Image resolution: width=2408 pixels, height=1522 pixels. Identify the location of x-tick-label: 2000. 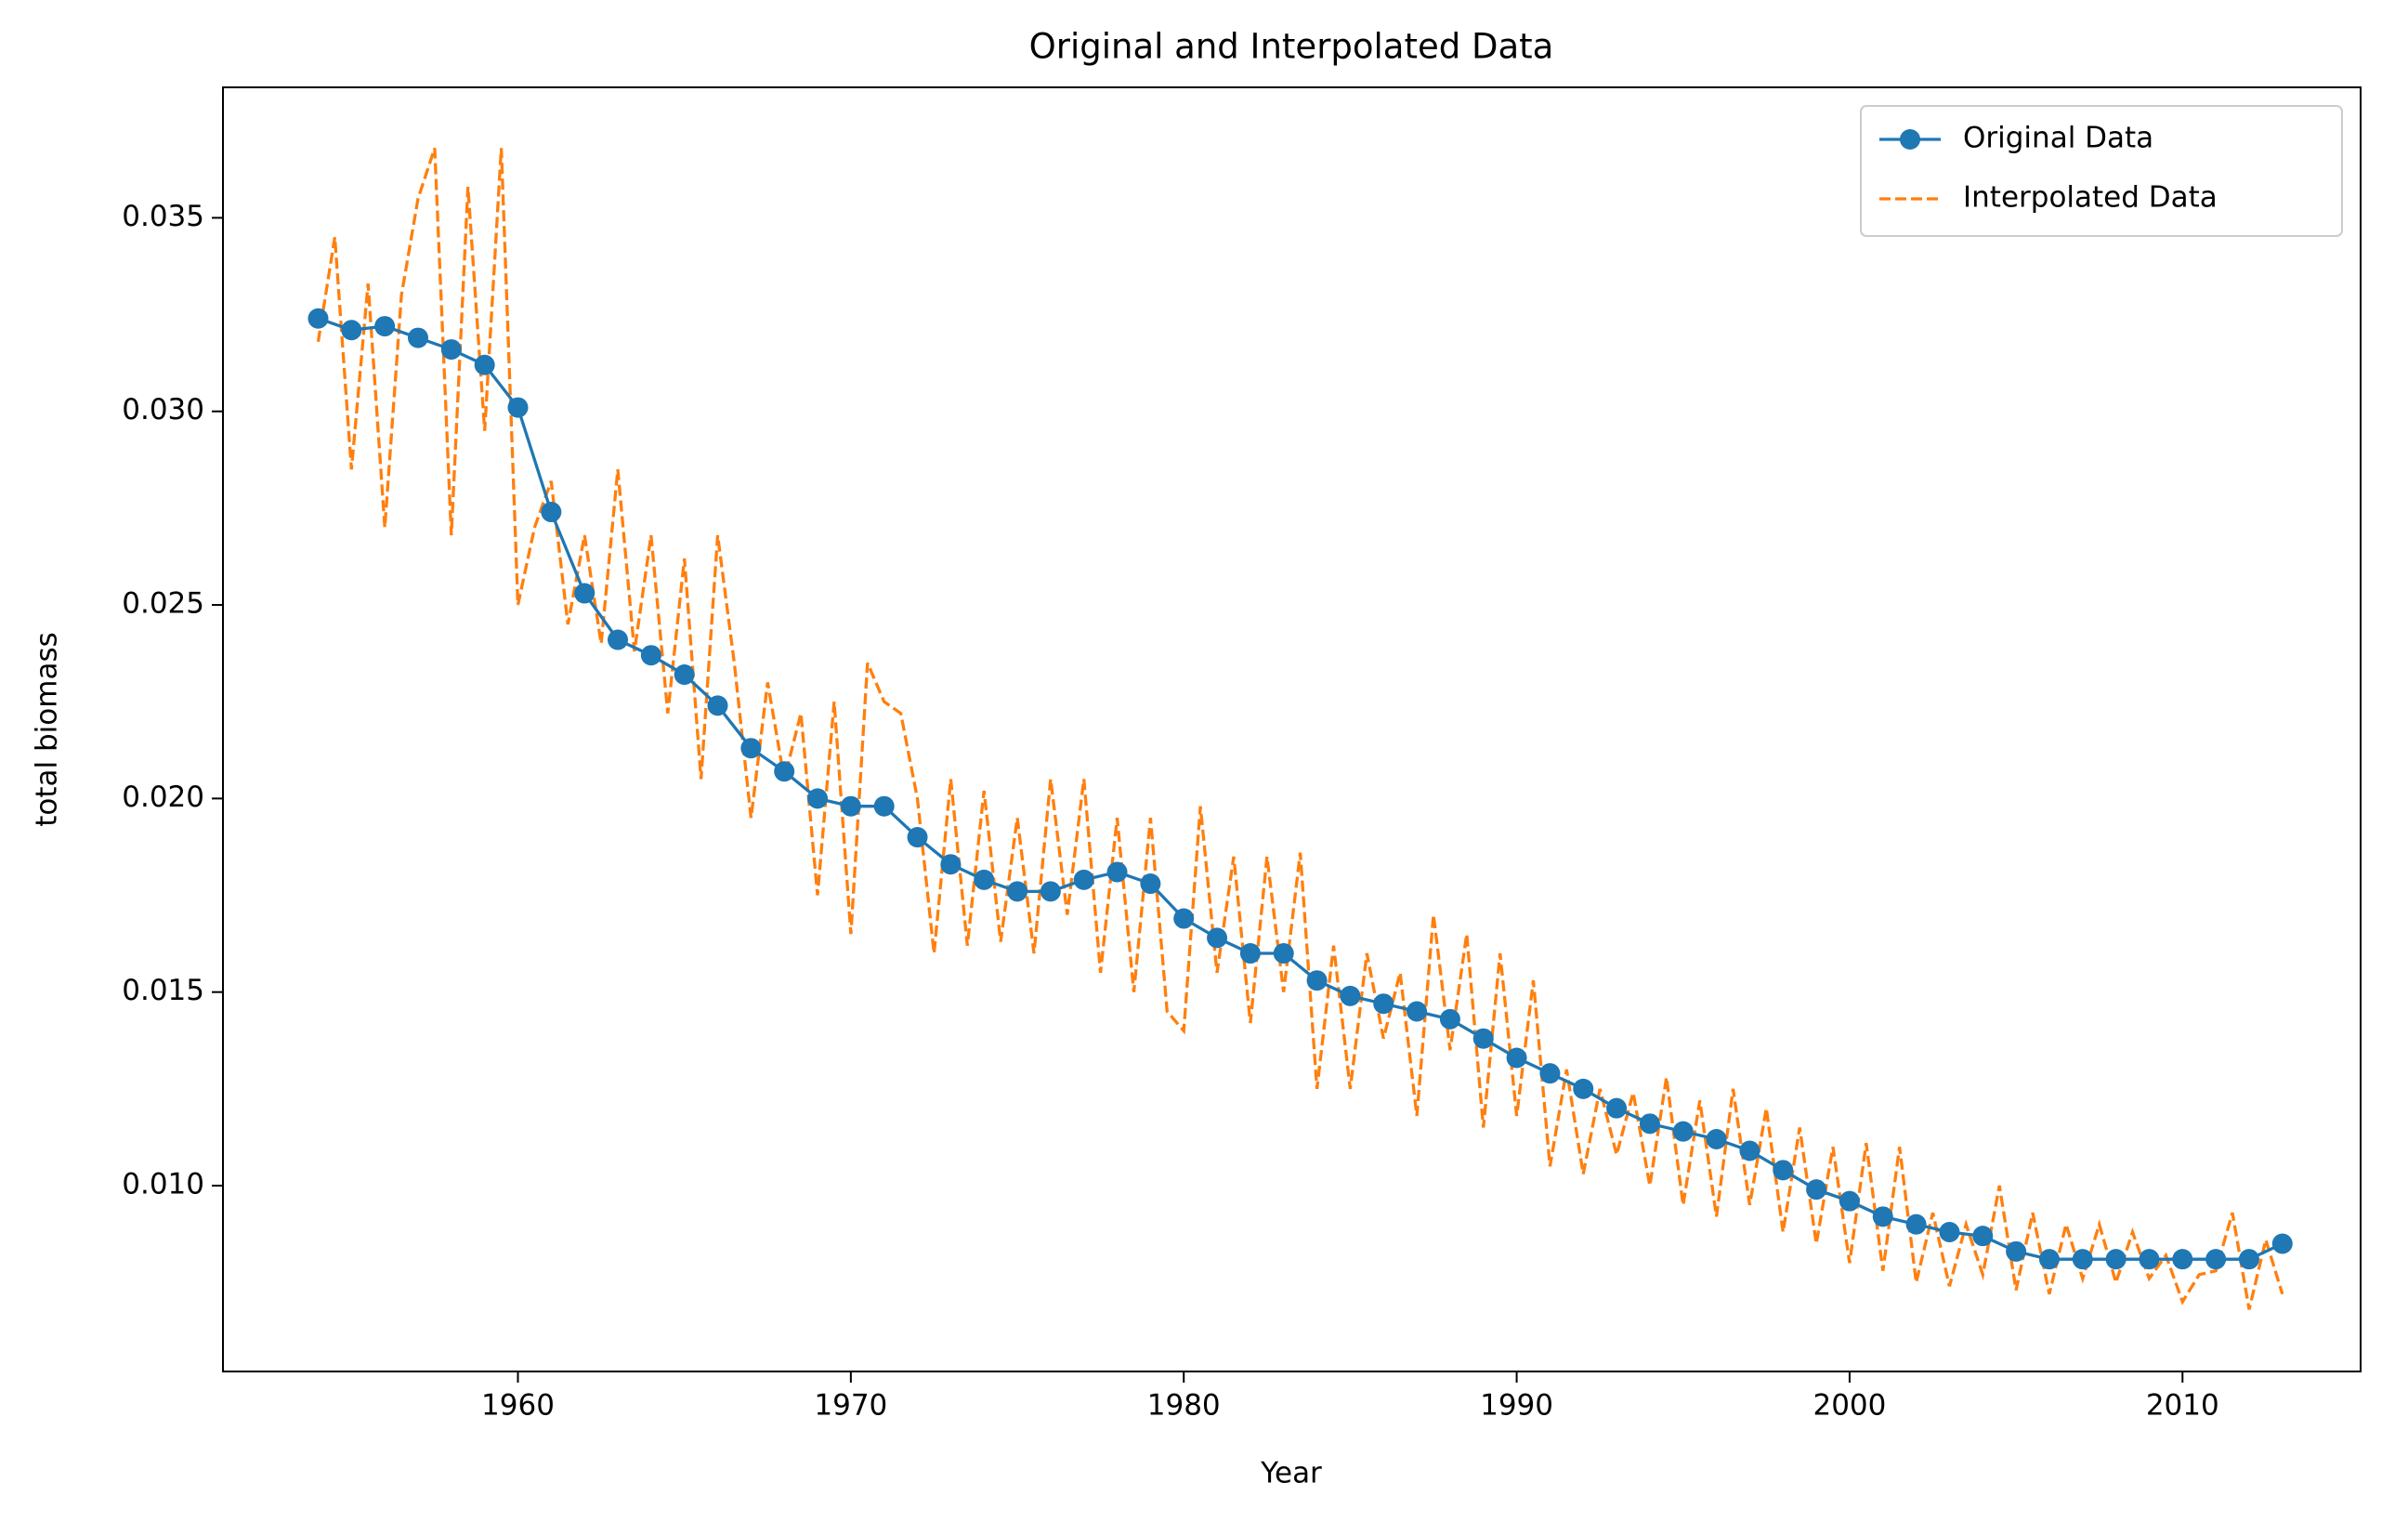
(1849, 1406).